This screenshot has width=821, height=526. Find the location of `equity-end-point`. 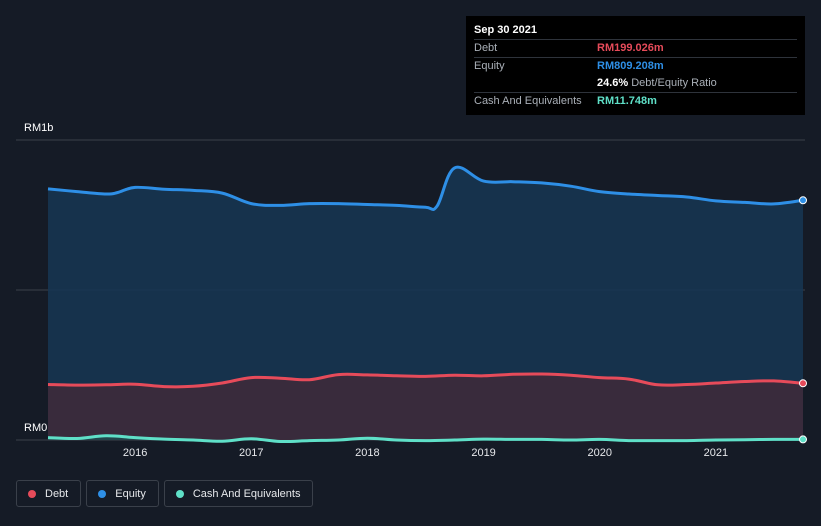

equity-end-point is located at coordinates (803, 200).